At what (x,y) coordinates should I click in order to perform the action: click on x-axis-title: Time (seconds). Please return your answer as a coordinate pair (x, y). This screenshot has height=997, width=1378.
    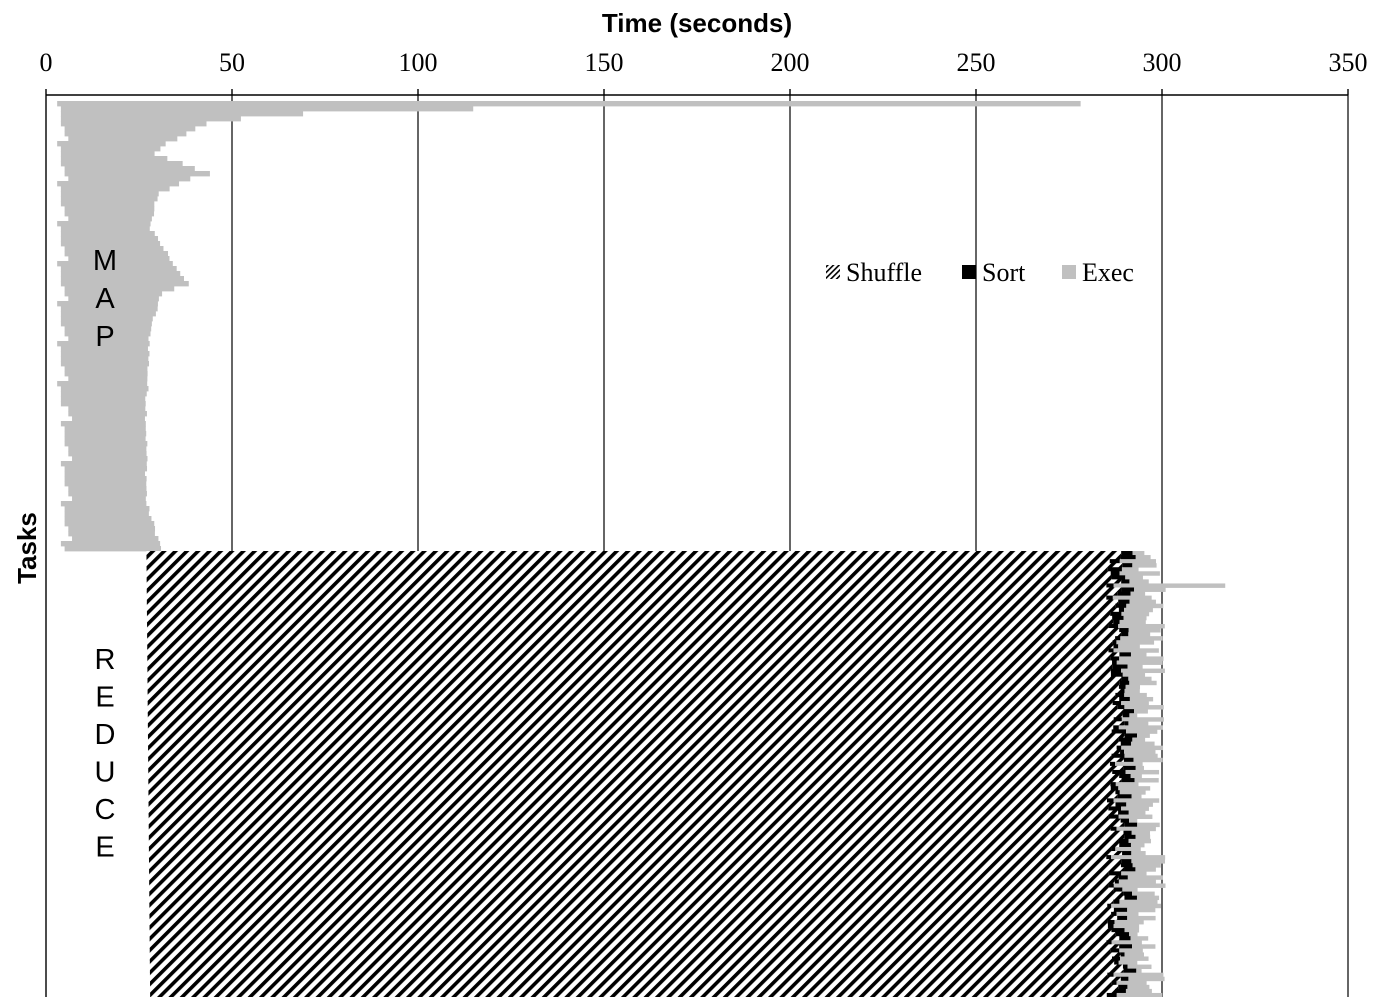
    Looking at the image, I should click on (697, 23).